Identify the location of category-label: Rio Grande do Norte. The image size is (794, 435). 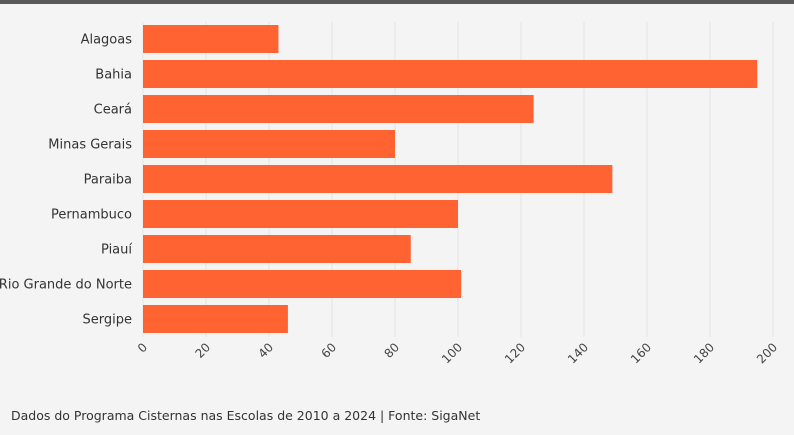
(66, 285).